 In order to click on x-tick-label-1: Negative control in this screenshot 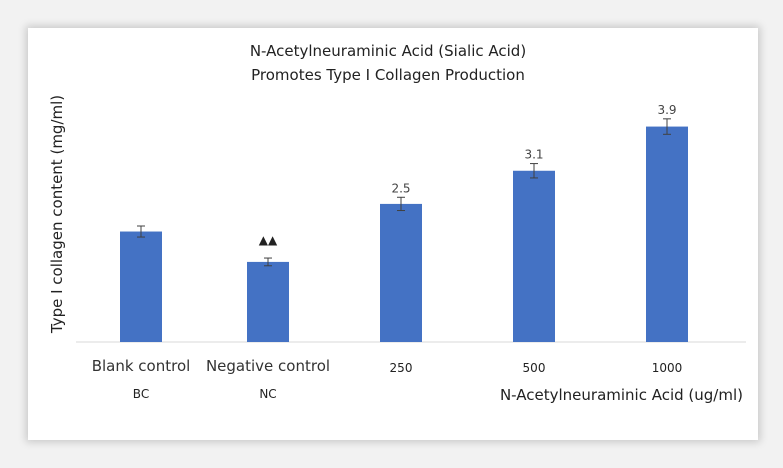, I will do `click(268, 366)`.